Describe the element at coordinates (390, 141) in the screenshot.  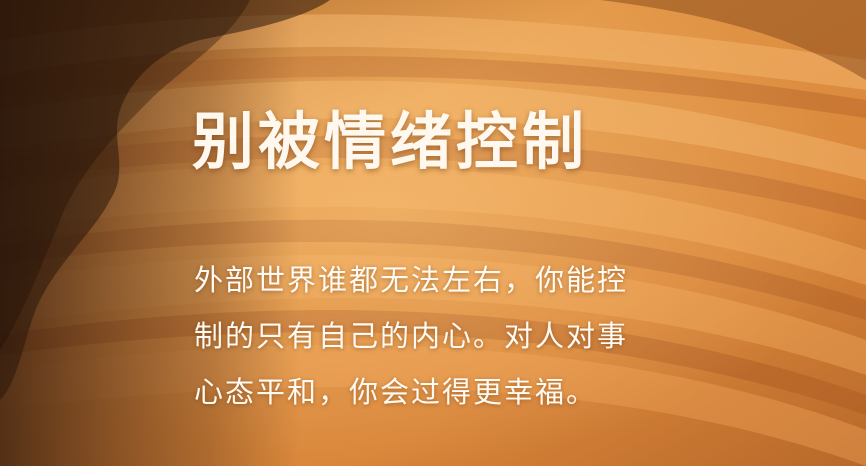
I see `poster-title: 别被情绪控制` at that location.